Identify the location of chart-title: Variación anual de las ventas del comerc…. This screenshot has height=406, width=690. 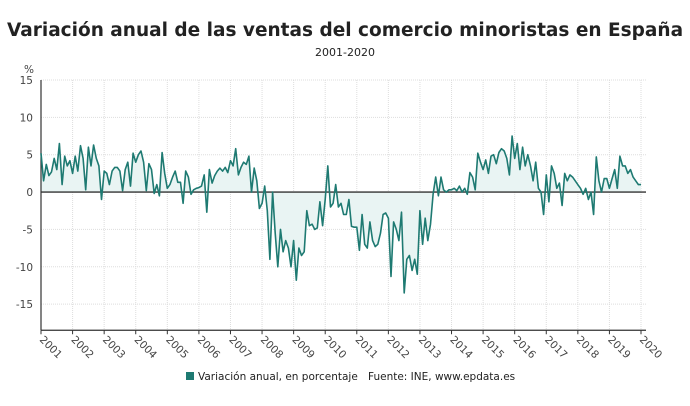
(345, 30).